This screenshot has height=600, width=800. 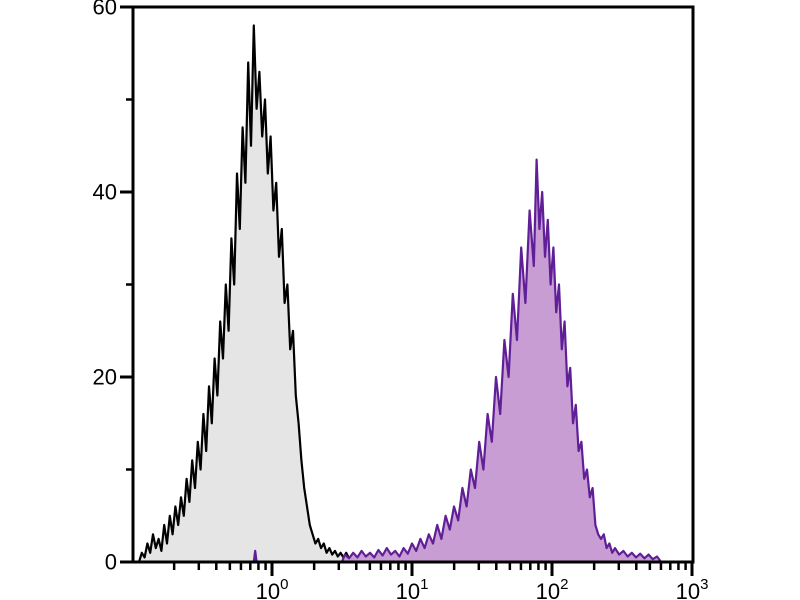 What do you see at coordinates (105, 377) in the screenshot?
I see `y-tick-label: 20` at bounding box center [105, 377].